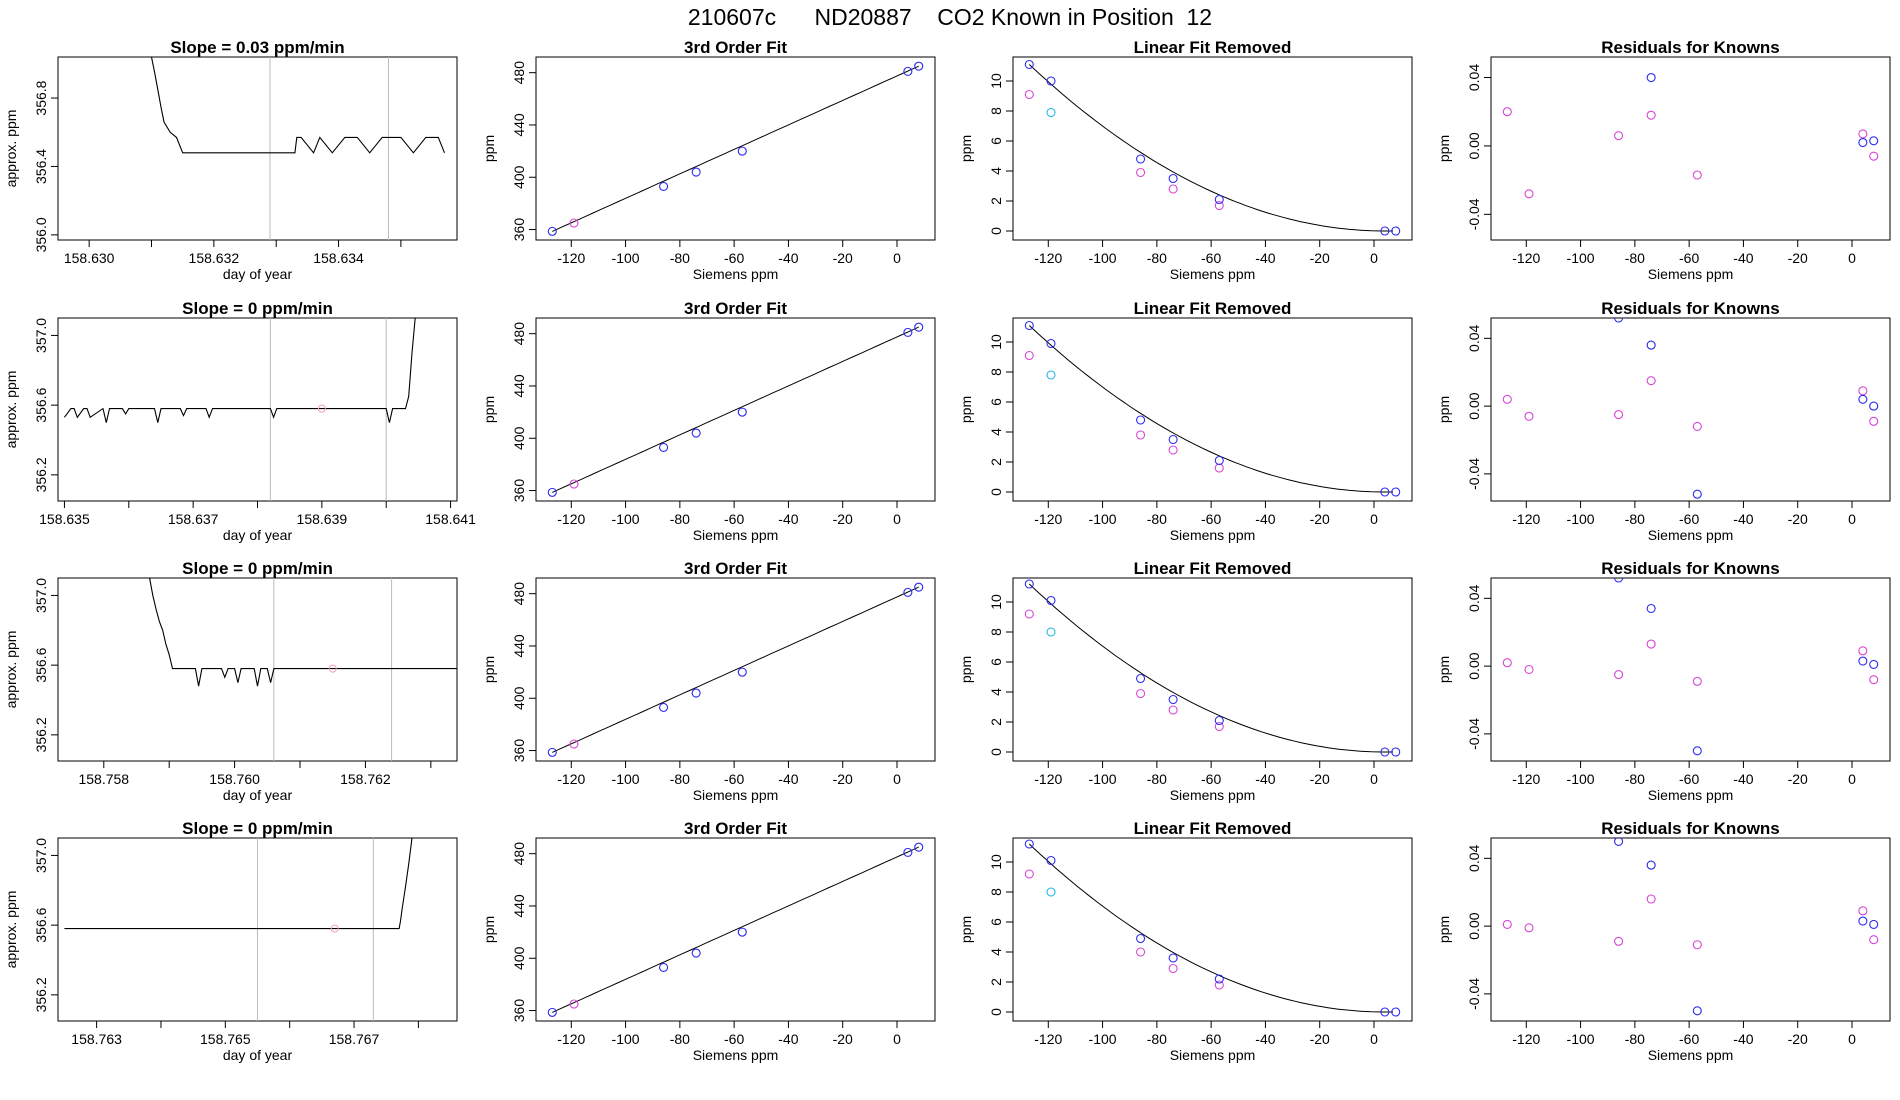  I want to click on y-tick-label: 480, so click(519, 854).